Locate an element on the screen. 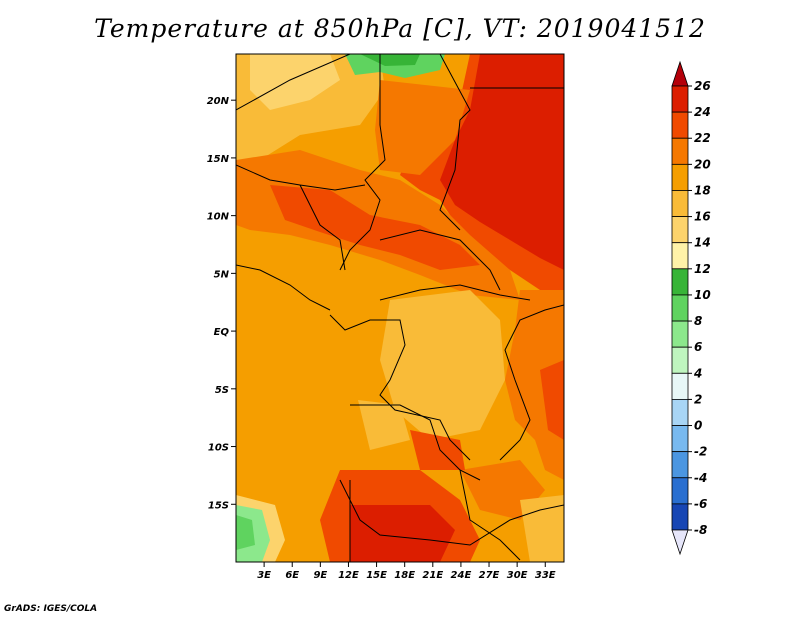 The width and height of the screenshot is (800, 618). colorbar-label: 26 is located at coordinates (702, 86).